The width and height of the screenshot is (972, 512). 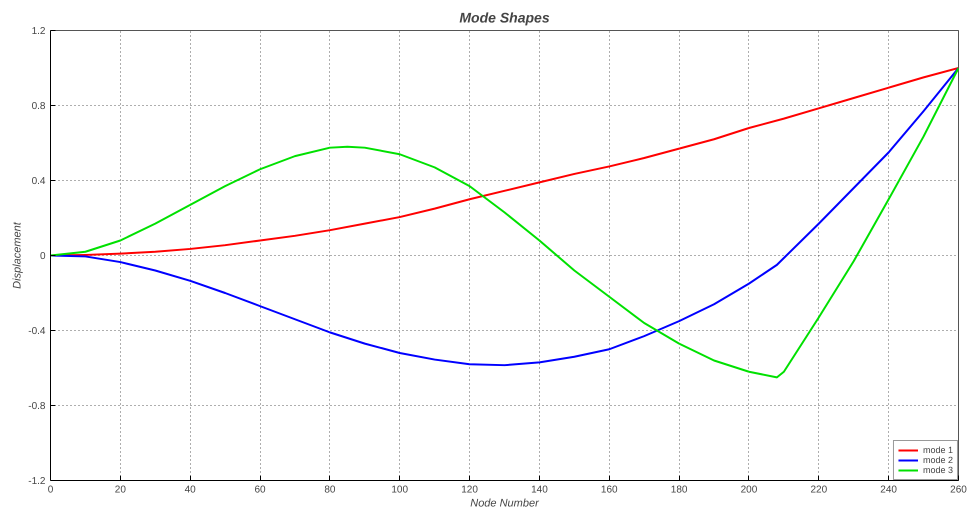 What do you see at coordinates (39, 106) in the screenshot?
I see `y-tick-label: 0.8` at bounding box center [39, 106].